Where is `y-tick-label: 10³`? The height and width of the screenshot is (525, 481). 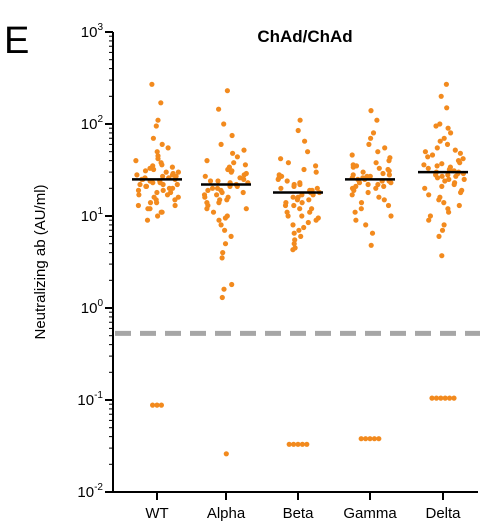
y-tick-label: 10³ is located at coordinates (92, 31).